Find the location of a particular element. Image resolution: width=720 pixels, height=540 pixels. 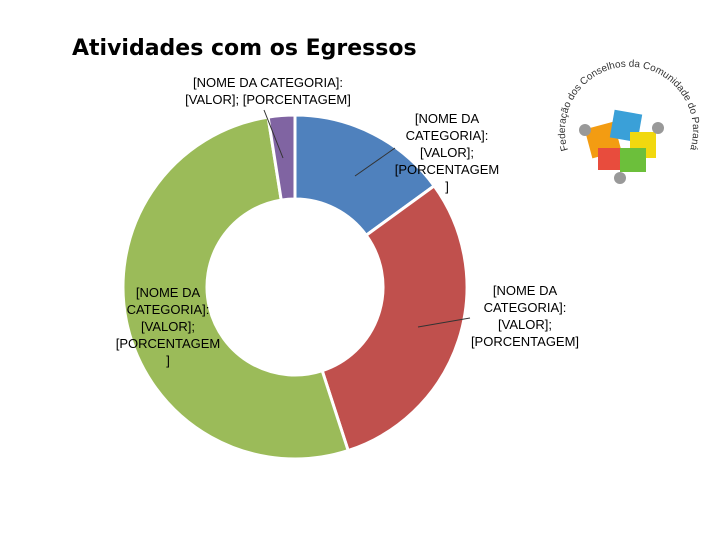

chart-title: Atividades com os Egressos is located at coordinates (244, 48).